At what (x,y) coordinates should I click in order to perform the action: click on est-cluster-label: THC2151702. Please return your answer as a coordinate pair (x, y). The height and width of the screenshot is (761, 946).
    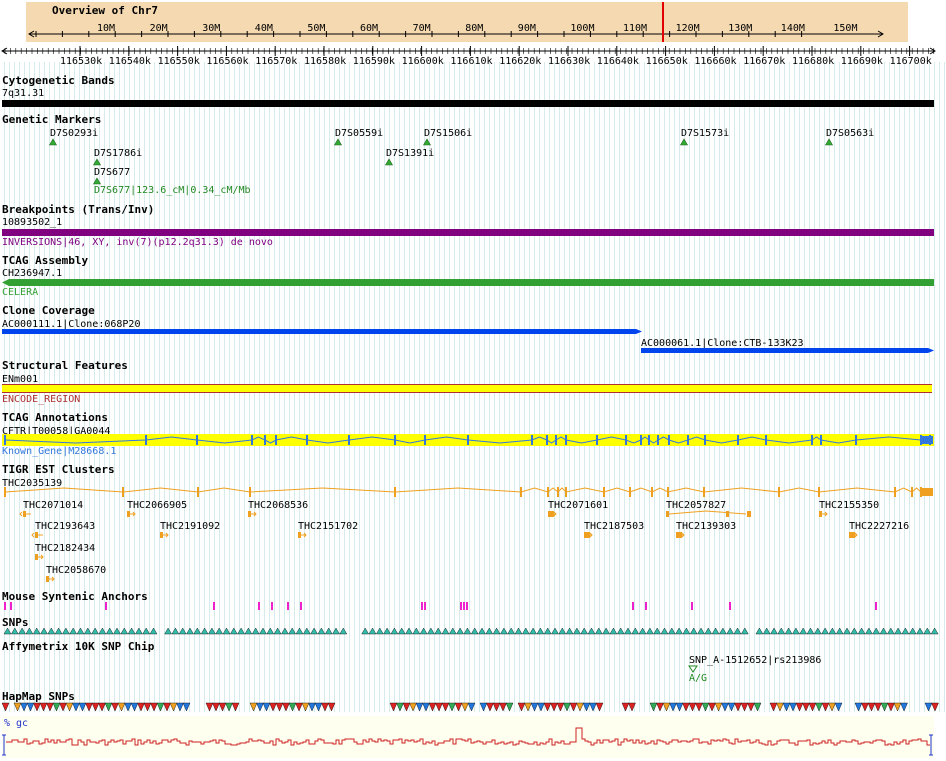
    Looking at the image, I should click on (328, 526).